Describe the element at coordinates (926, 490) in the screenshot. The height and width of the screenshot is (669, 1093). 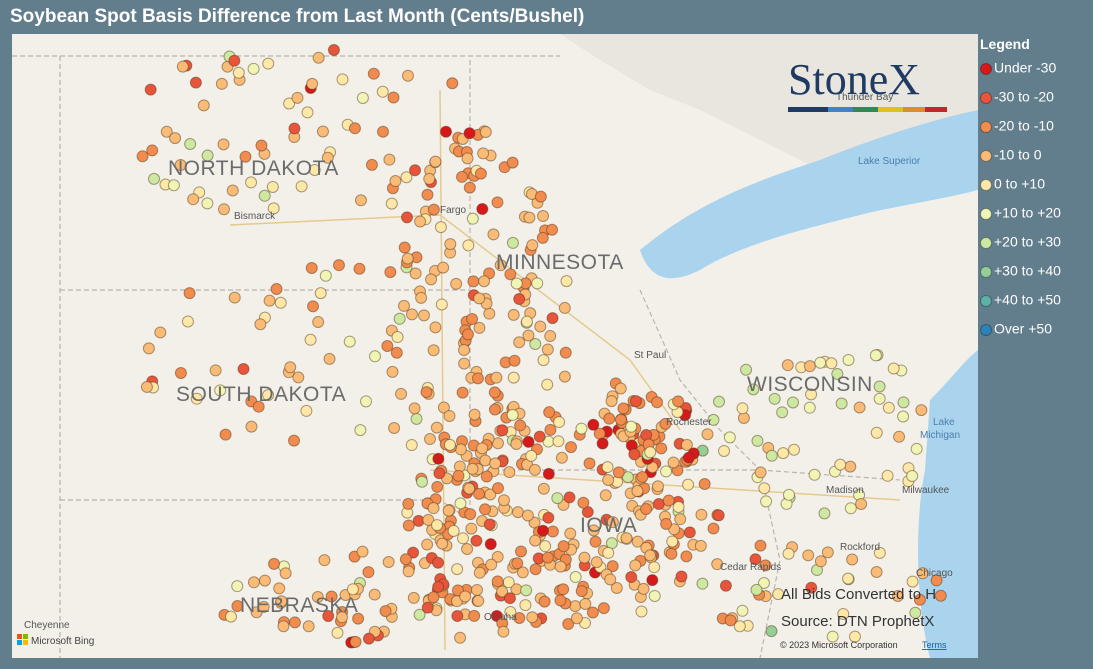
I see `city-label: Milwaukee` at that location.